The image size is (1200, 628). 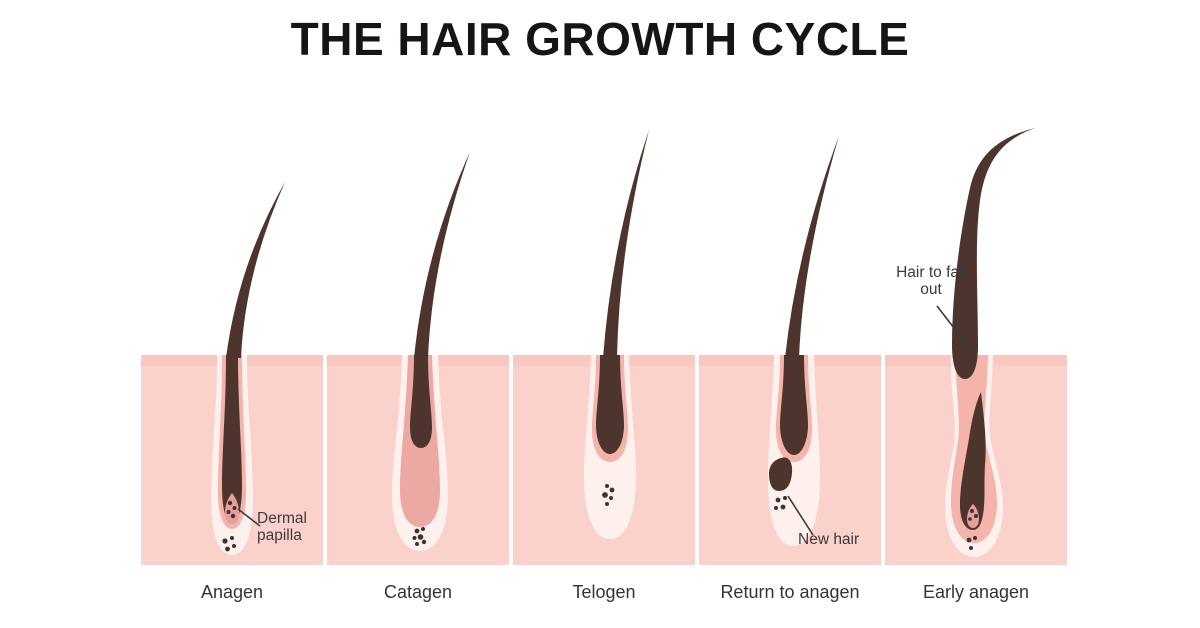 What do you see at coordinates (419, 536) in the screenshot?
I see `condensed-papilla-cells` at bounding box center [419, 536].